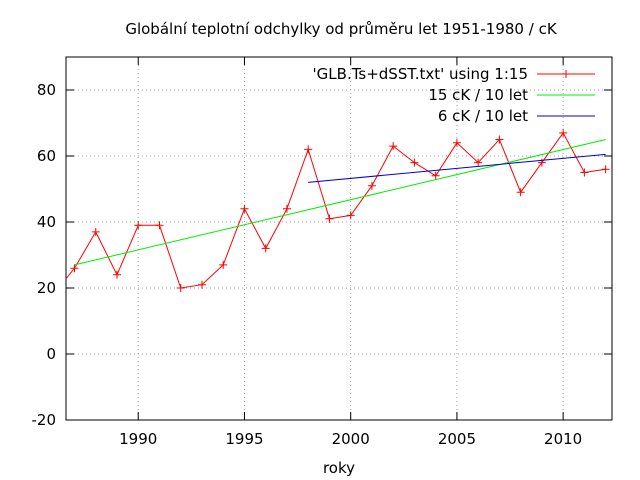 The image size is (640, 480). Describe the element at coordinates (478, 95) in the screenshot. I see `legend-label: 15 cK / 10 let` at that location.